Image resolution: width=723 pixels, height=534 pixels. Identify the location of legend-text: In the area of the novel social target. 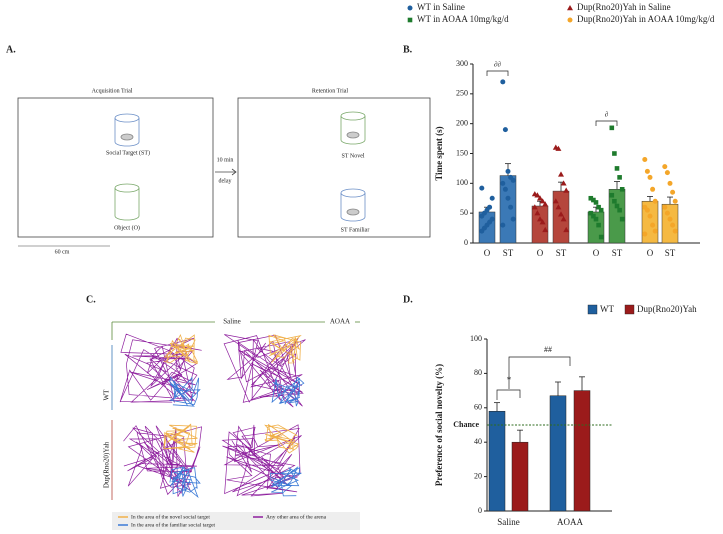
(170, 516).